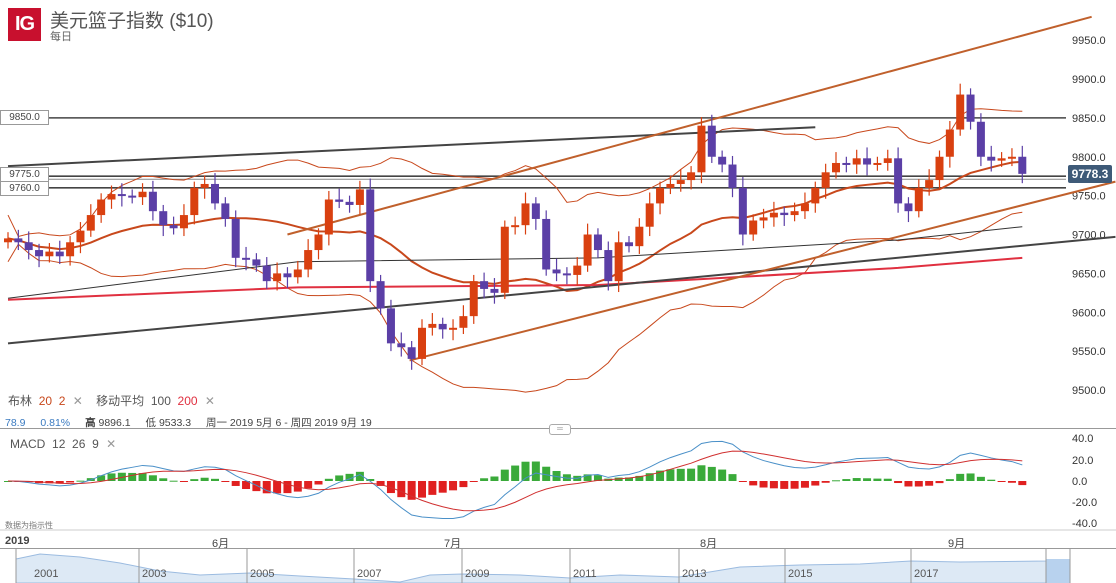 The height and width of the screenshot is (583, 1116). What do you see at coordinates (111, 444) in the screenshot?
I see `remove-macd-icon: ✕` at bounding box center [111, 444].